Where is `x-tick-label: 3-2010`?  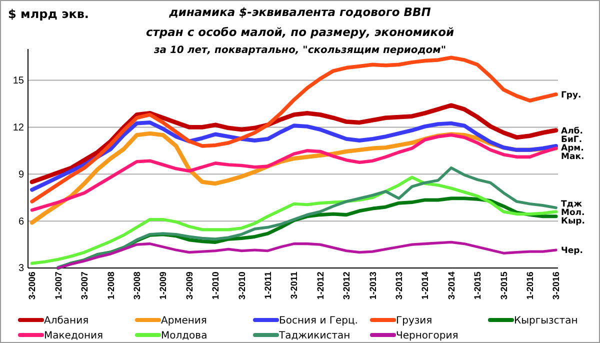
x-tick-label: 3-2010 is located at coordinates (241, 286).